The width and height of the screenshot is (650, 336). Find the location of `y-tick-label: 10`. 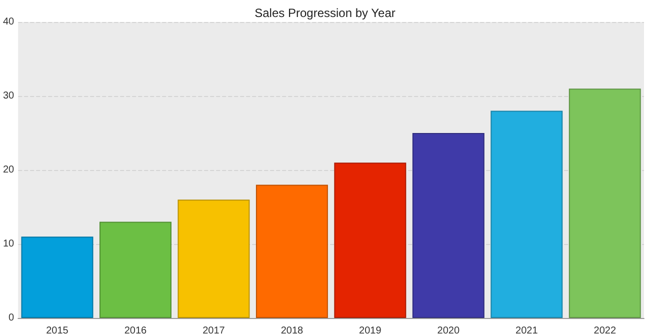

y-tick-label: 10 is located at coordinates (9, 244).